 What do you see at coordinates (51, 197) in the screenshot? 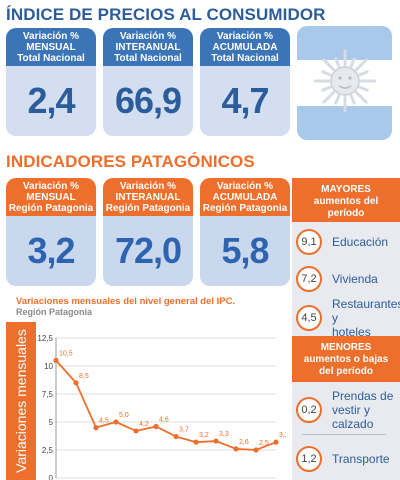
I see `card-header: Variación % MENSUAL Región Patagonia` at bounding box center [51, 197].